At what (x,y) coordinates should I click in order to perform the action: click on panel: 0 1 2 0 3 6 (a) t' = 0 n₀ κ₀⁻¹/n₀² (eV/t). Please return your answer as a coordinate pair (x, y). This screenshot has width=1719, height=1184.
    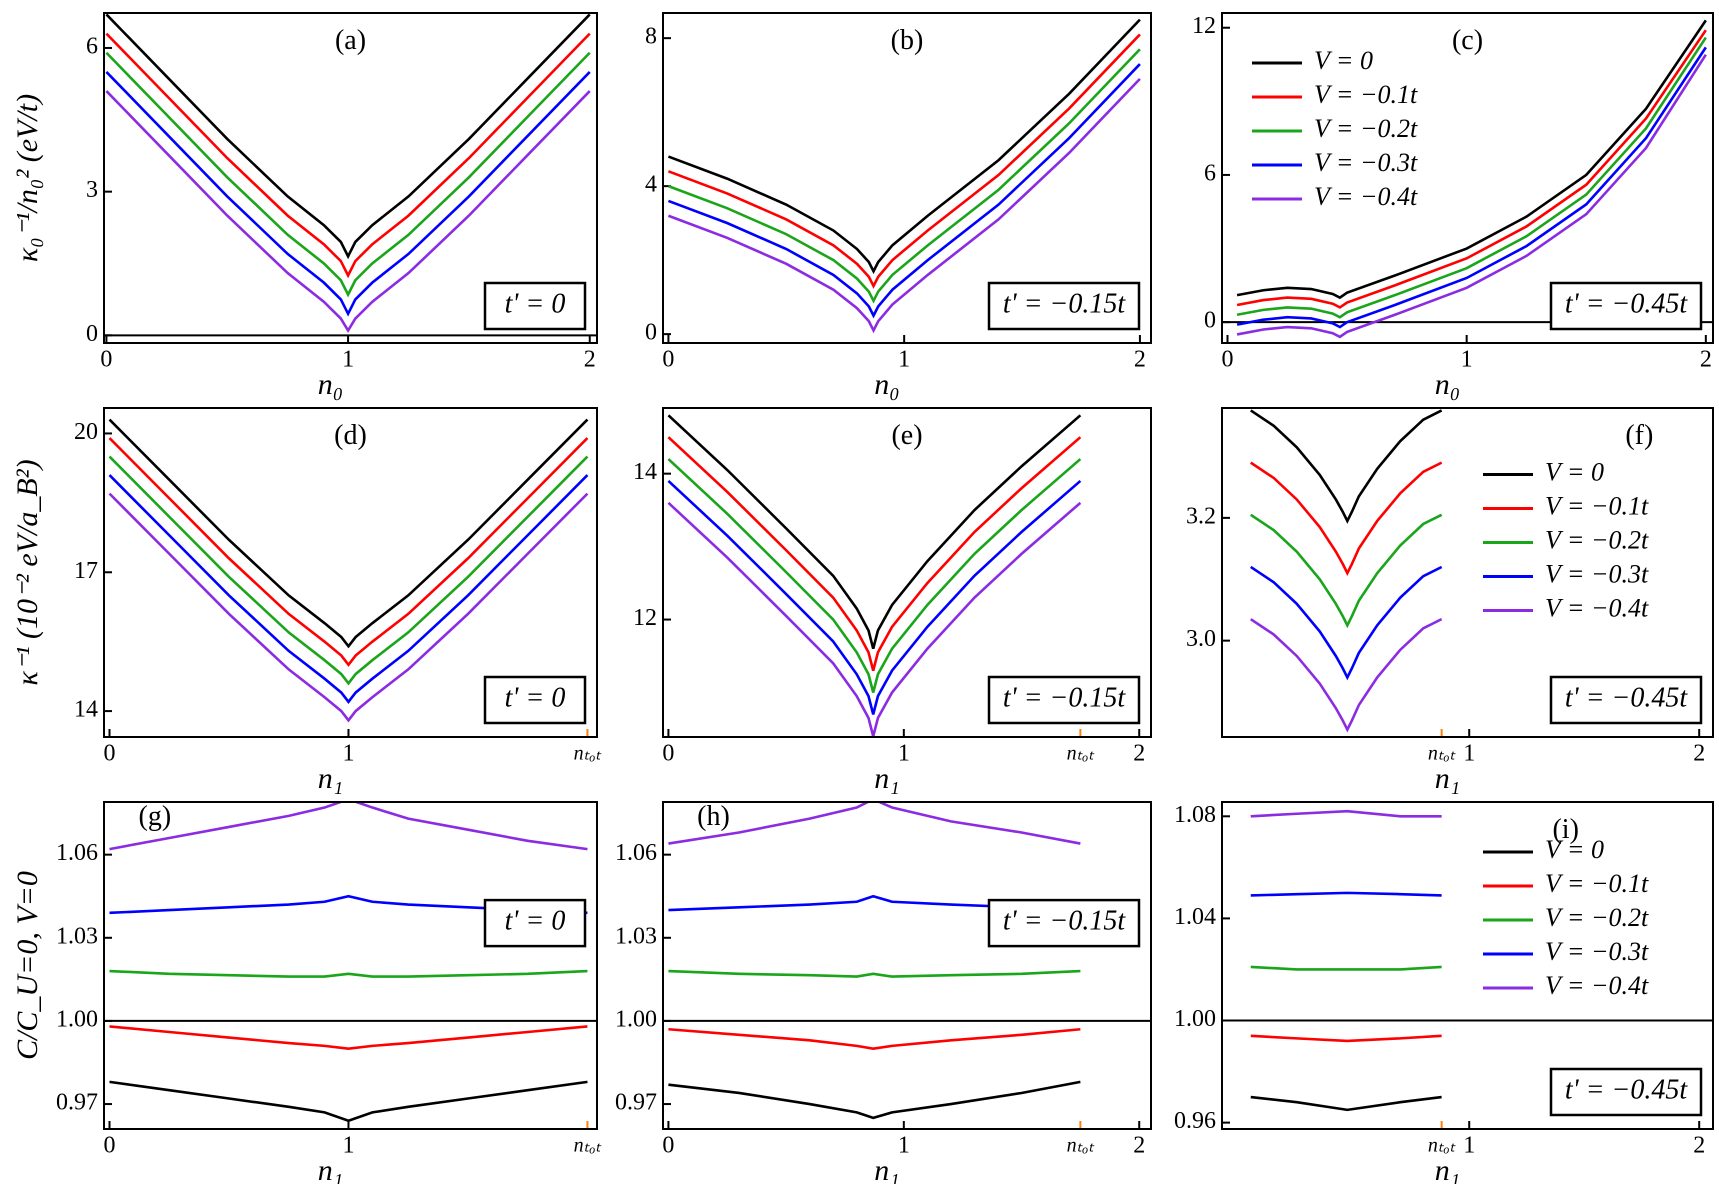
    Looking at the image, I should click on (304, 206).